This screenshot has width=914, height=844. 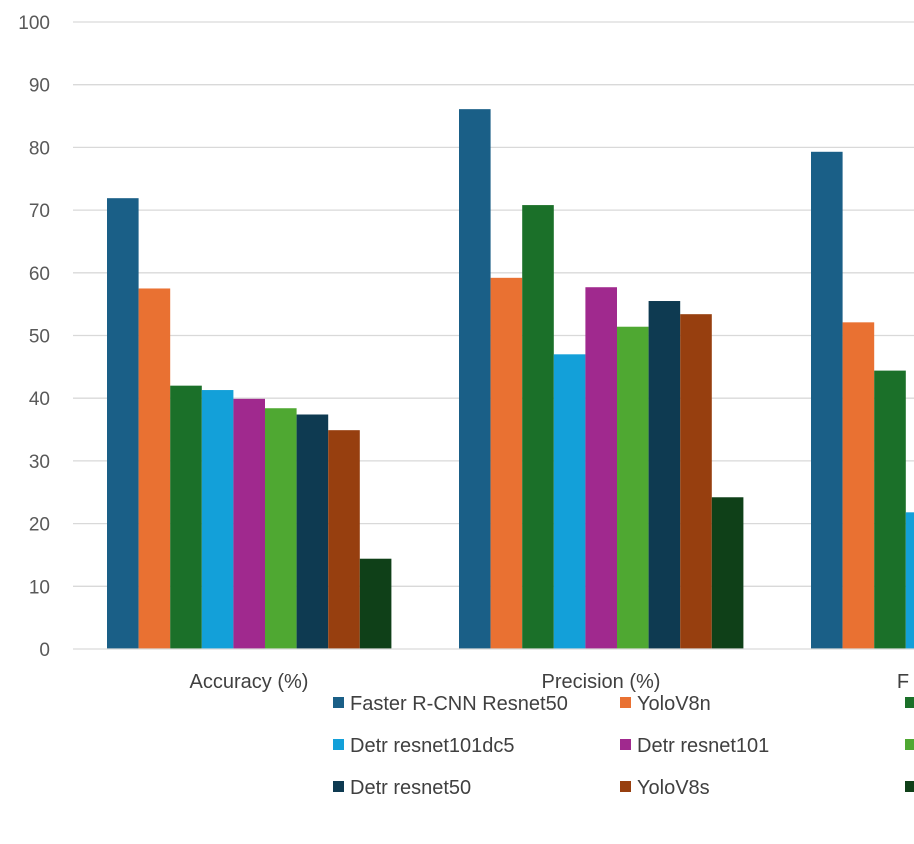 I want to click on y-tick-label: 40, so click(x=39, y=399).